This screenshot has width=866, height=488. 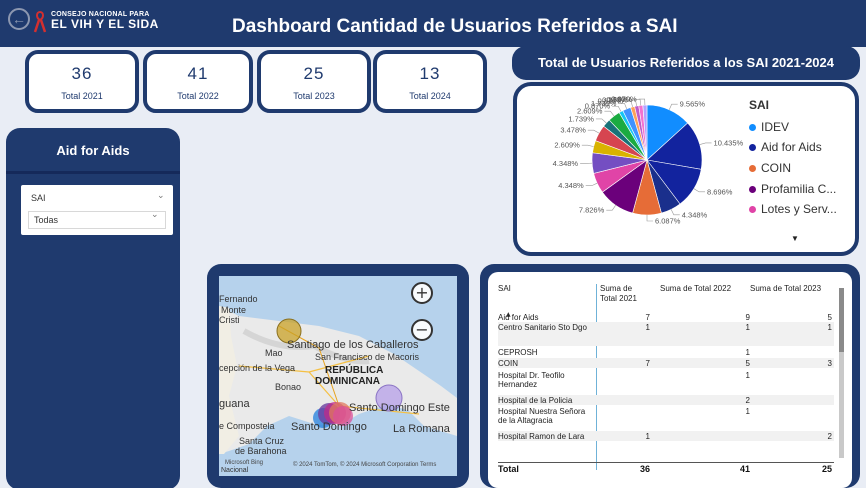 What do you see at coordinates (235, 470) in the screenshot?
I see `map-label: Nacional` at bounding box center [235, 470].